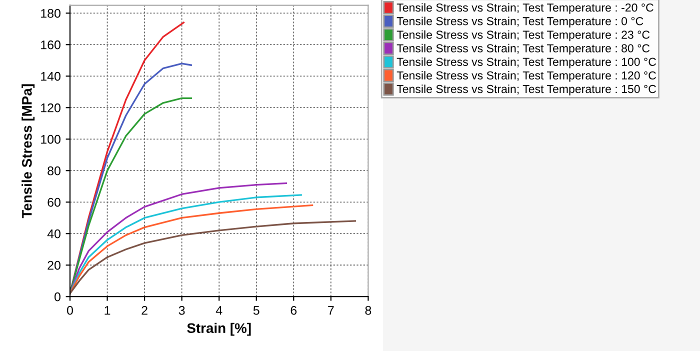 Image resolution: width=700 pixels, height=351 pixels. Describe the element at coordinates (523, 49) in the screenshot. I see `legend-label: Tensile Stress vs Strain; Test Temperature : 80 °C` at that location.